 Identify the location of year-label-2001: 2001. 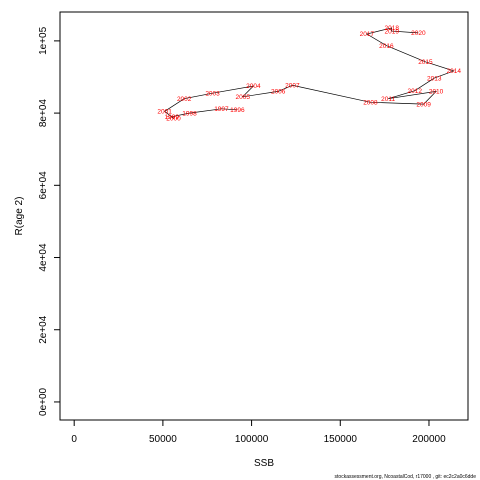
(164, 111).